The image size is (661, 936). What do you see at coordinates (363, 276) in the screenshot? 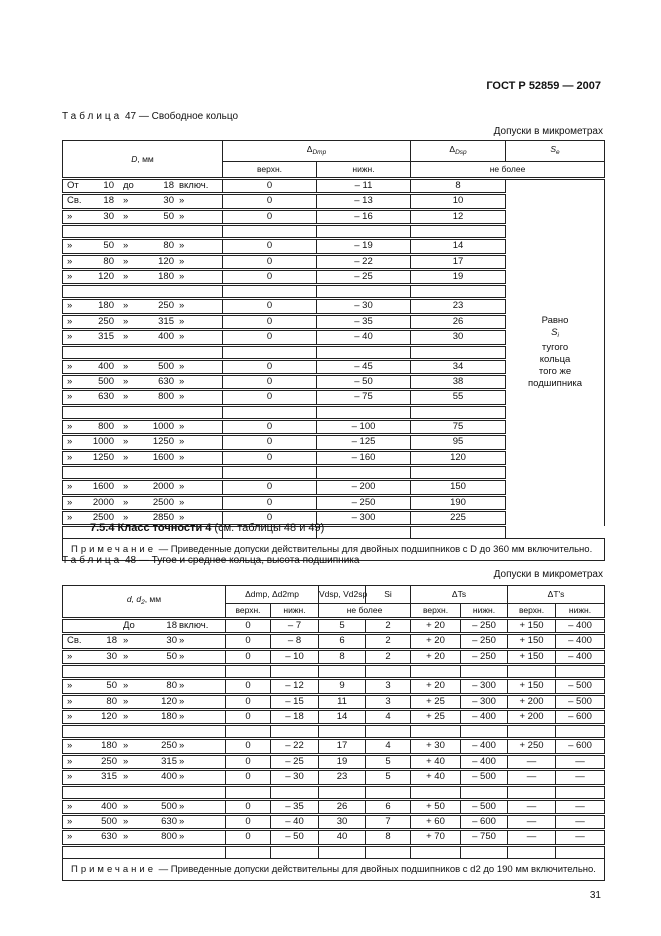
I see `value-cell: – 25` at bounding box center [363, 276].